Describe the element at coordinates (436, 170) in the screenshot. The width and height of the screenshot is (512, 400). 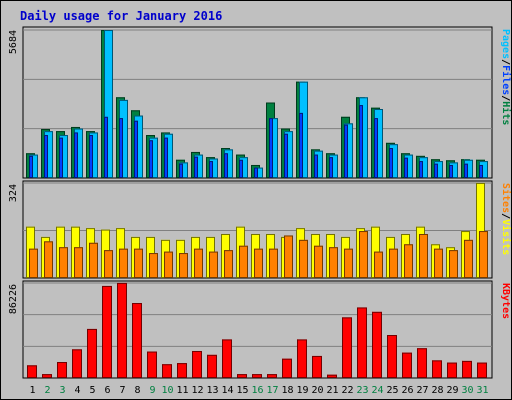
I see `bar-files-day-28-body` at that location.